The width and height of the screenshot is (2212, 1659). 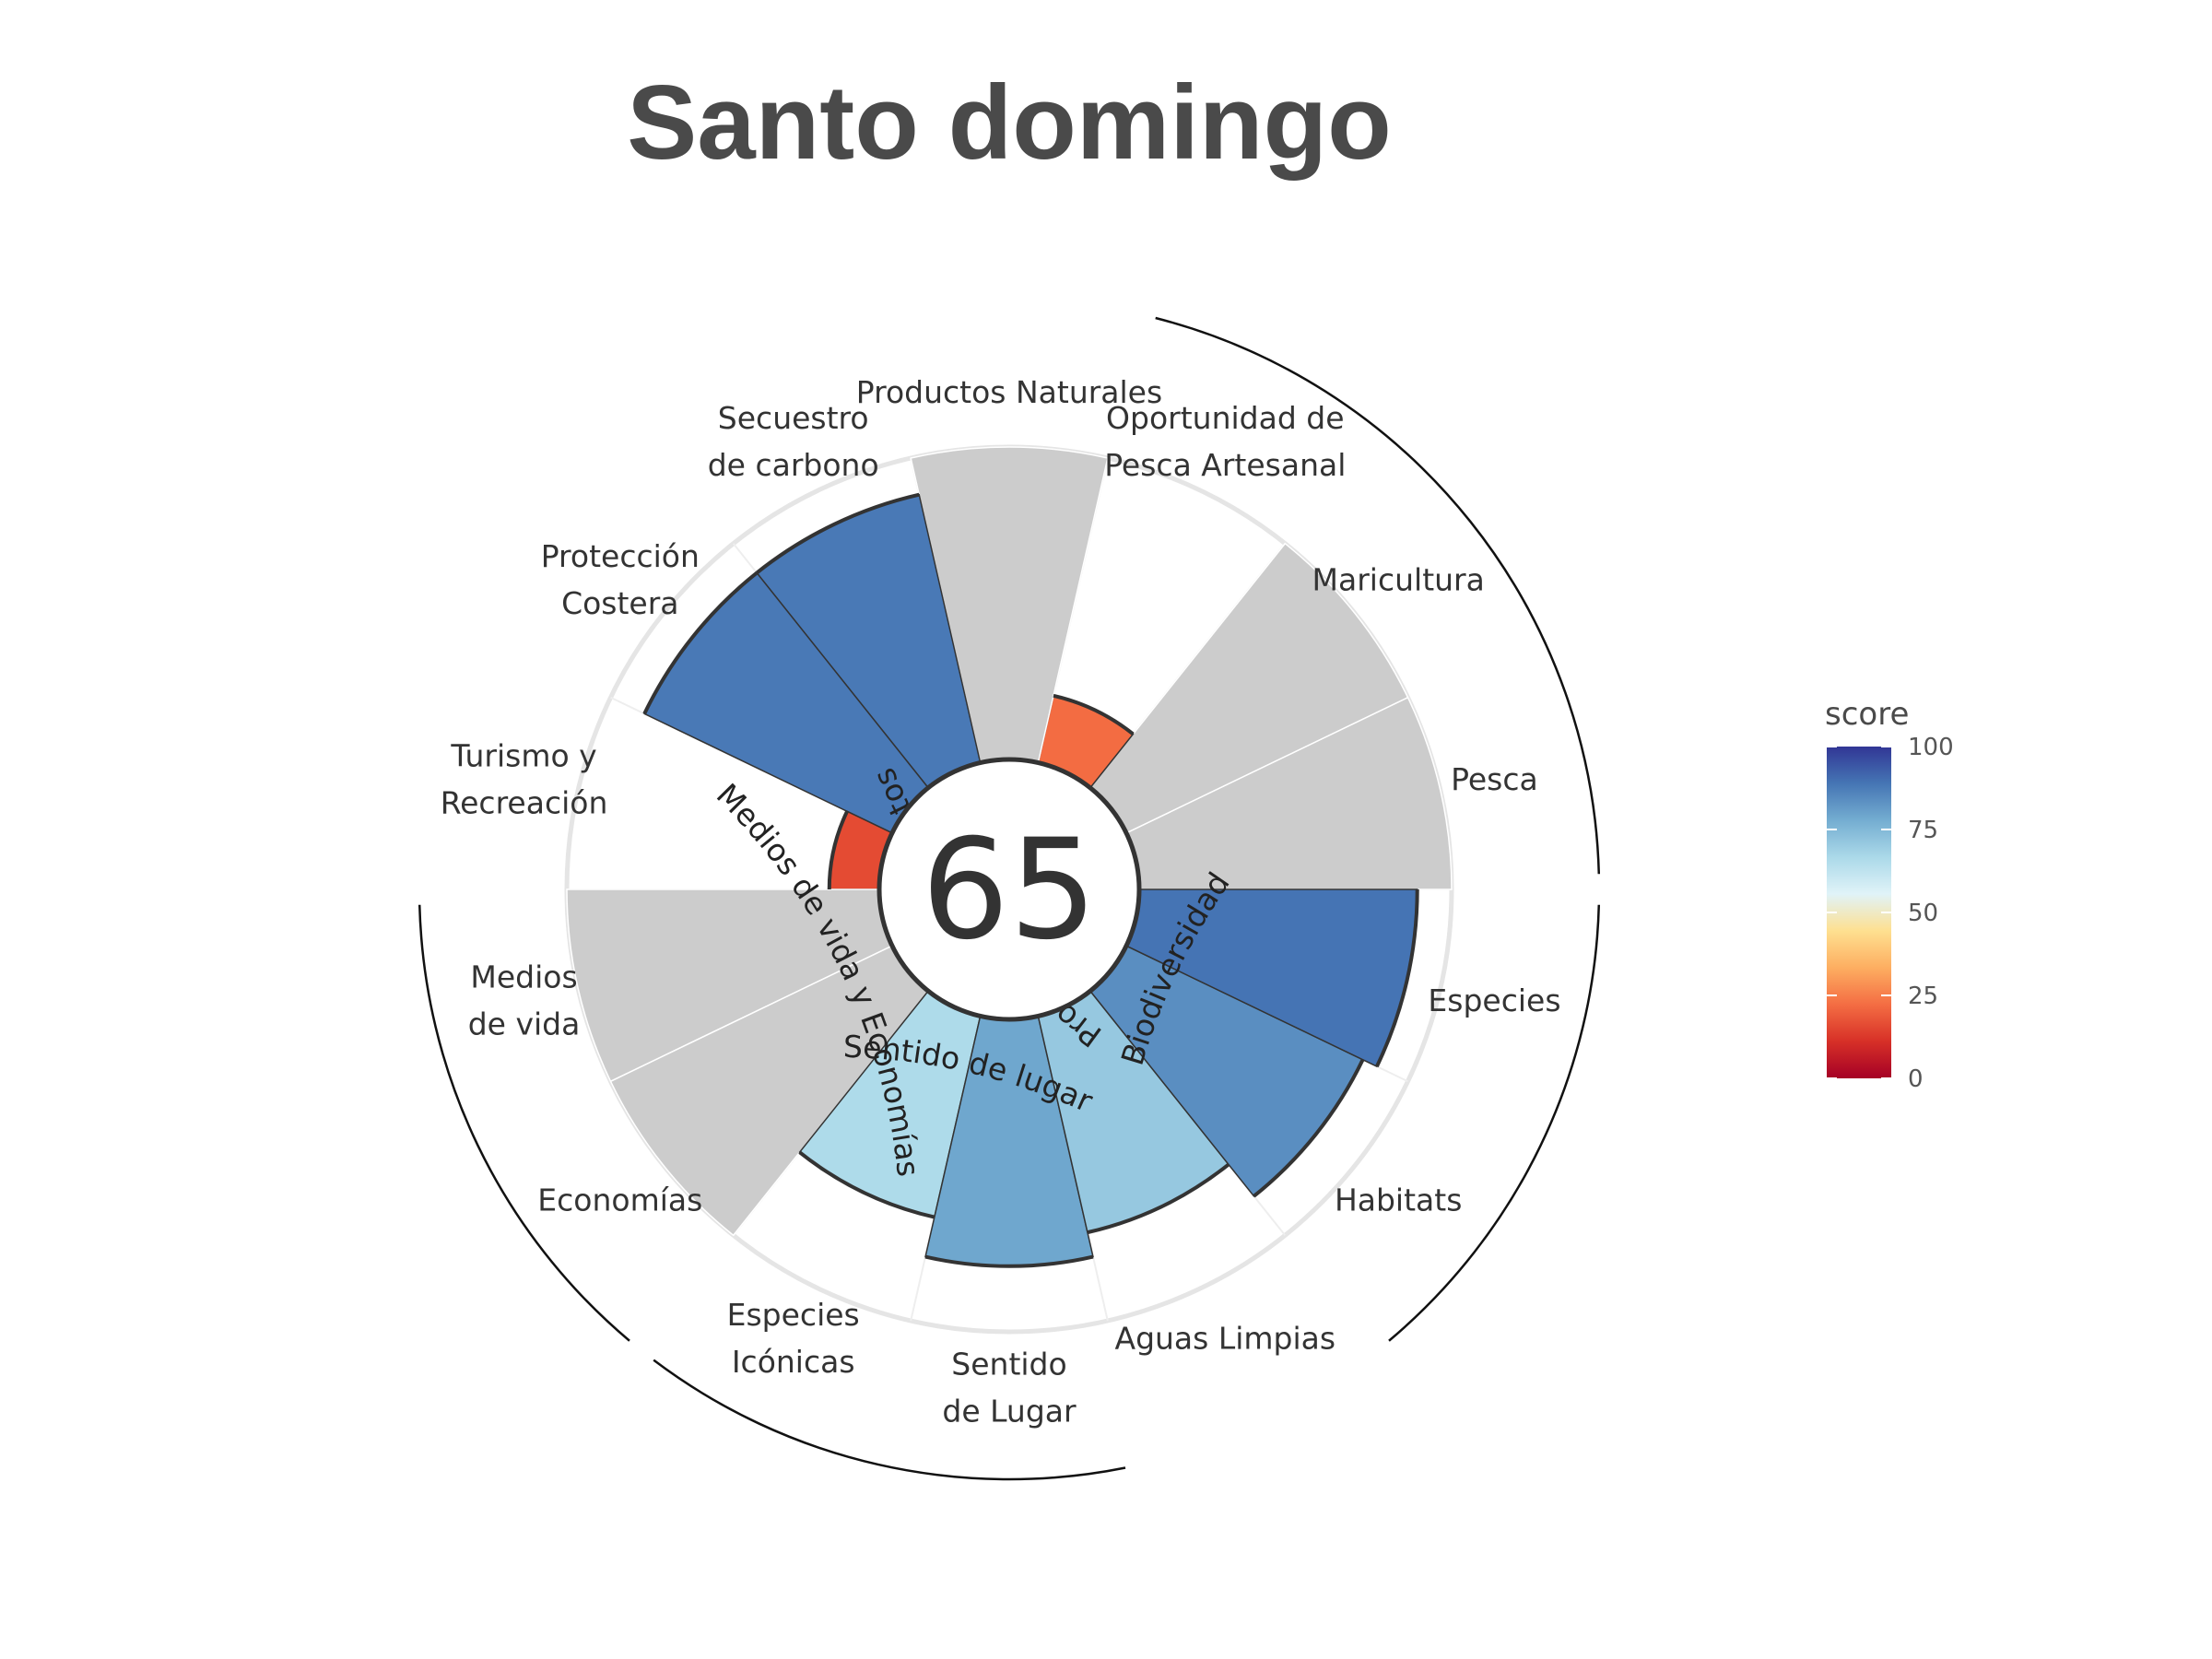 I want to click on goal-label: Turismo y Recreación, so click(x=524, y=778).